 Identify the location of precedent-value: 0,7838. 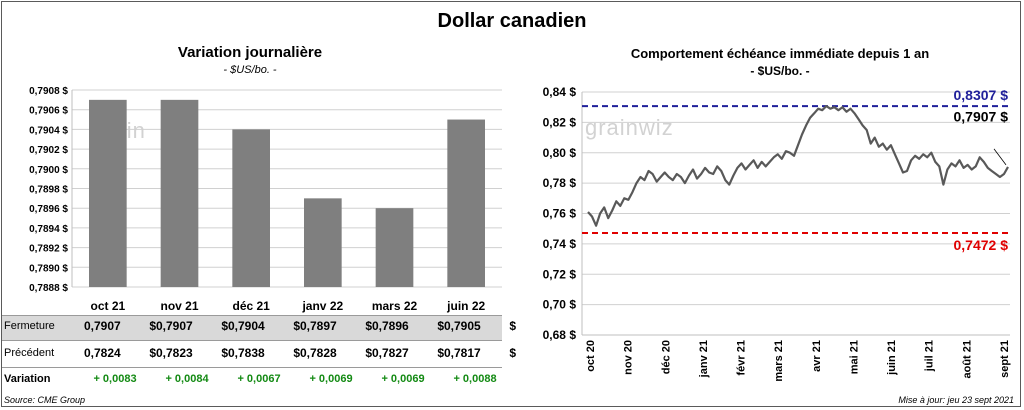
(246, 353).